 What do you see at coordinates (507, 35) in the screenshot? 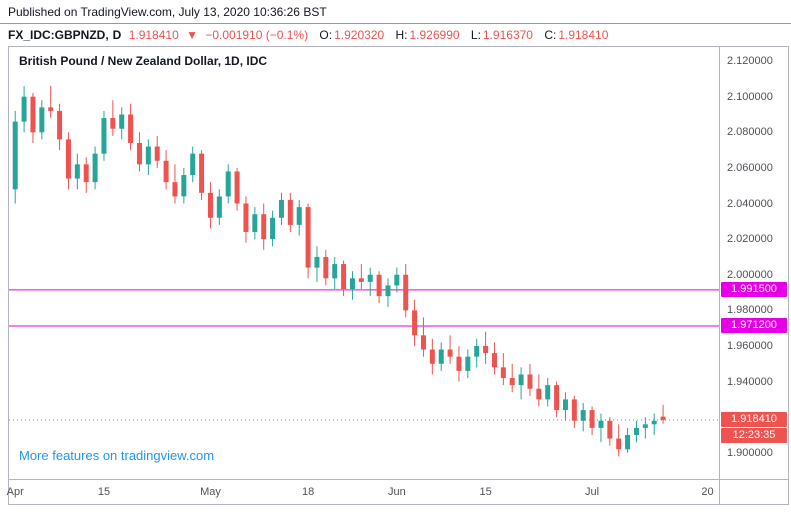
I see `low-value: 1.916370` at bounding box center [507, 35].